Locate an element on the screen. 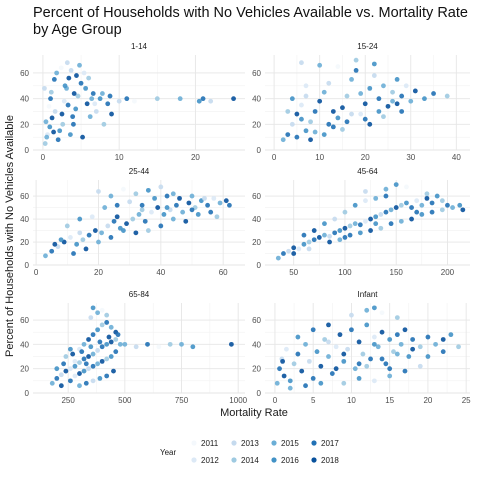 The image size is (480, 480). x-tick-label: 20 is located at coordinates (427, 400).